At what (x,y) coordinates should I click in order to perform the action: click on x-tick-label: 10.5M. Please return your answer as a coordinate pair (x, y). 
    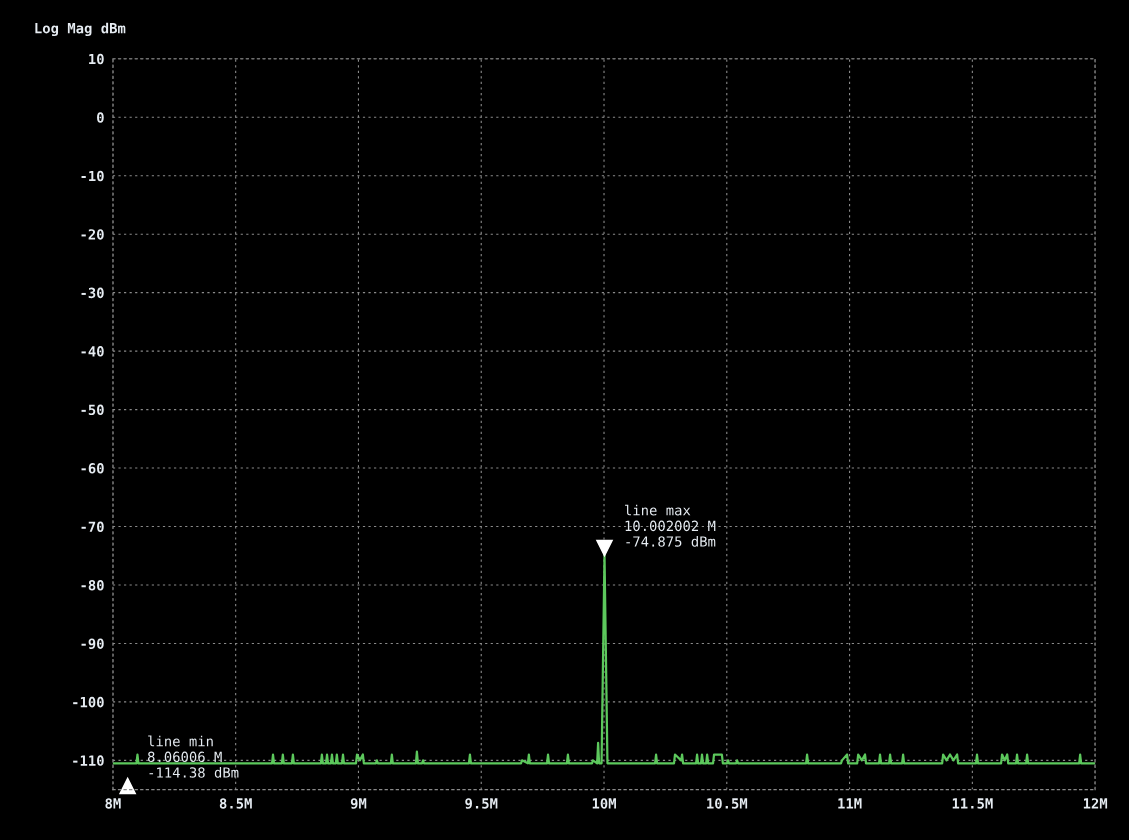
    Looking at the image, I should click on (727, 803).